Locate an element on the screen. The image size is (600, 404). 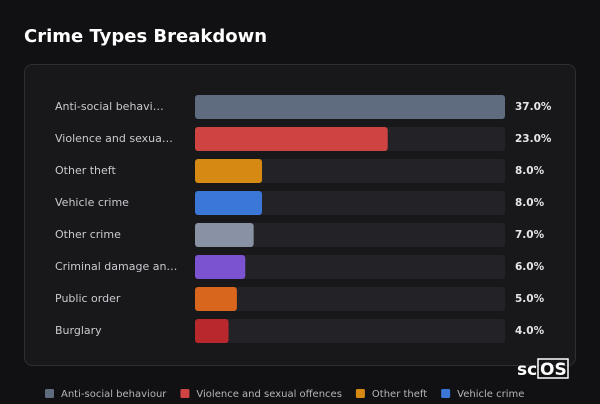
logo-box is located at coordinates (553, 368).